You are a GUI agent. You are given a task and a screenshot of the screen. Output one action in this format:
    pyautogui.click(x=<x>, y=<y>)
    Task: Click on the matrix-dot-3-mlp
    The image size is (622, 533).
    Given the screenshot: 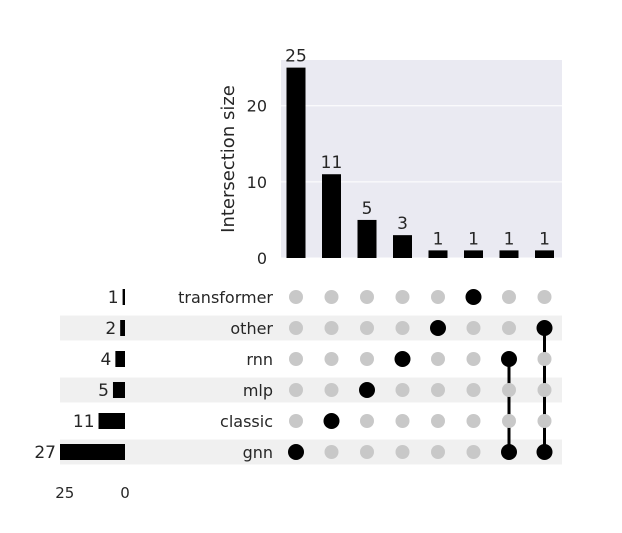 What is the action you would take?
    pyautogui.click(x=402, y=390)
    